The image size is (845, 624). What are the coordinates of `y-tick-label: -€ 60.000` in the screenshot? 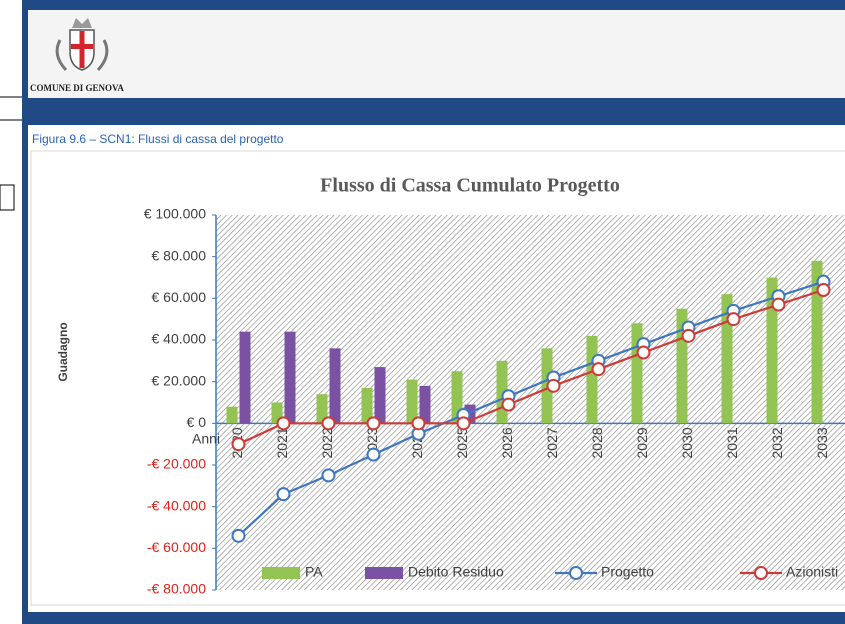 It's located at (176, 547).